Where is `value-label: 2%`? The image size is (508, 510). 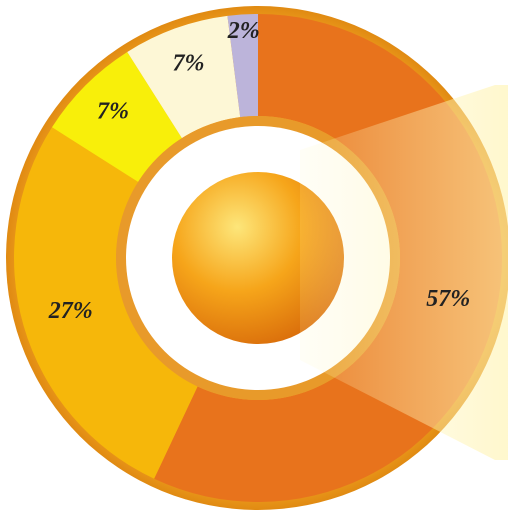
value-label: 2% is located at coordinates (243, 31).